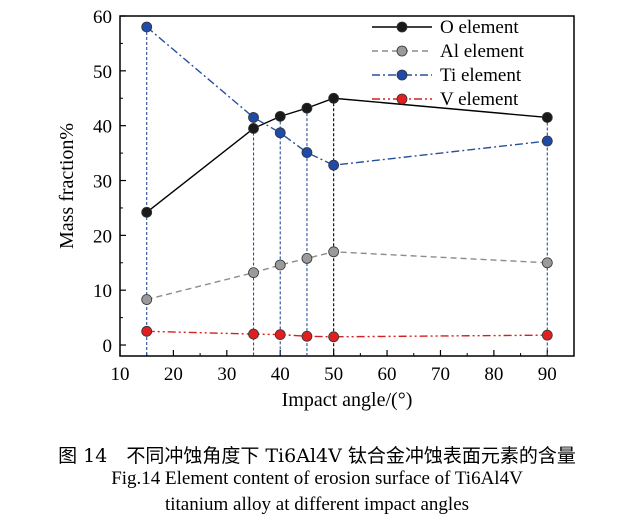 Image resolution: width=634 pixels, height=524 pixels. I want to click on series-line-o, so click(347, 155).